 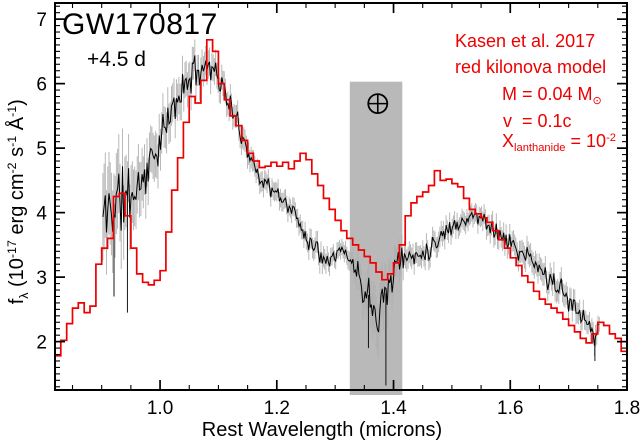 I want to click on telluric-band, so click(x=376, y=238).